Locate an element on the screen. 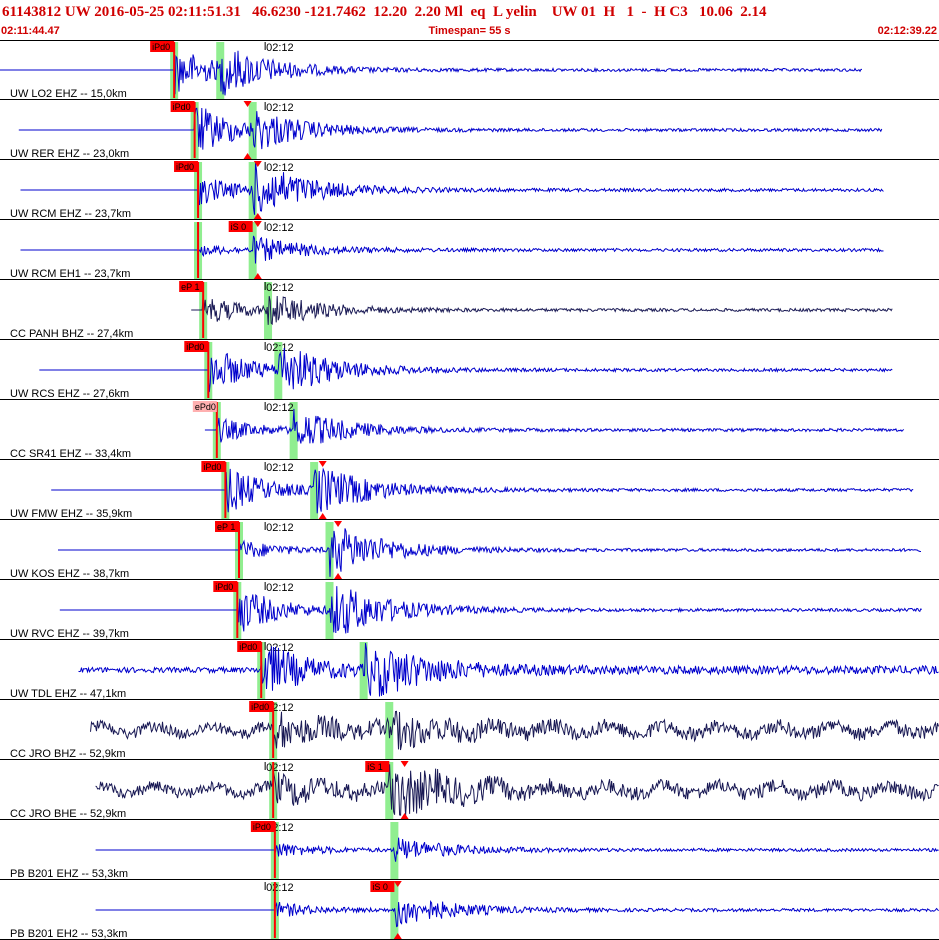  trace-row: 02:12 iPd0 UW RCM EHZ -- 23,7km is located at coordinates (469, 190).